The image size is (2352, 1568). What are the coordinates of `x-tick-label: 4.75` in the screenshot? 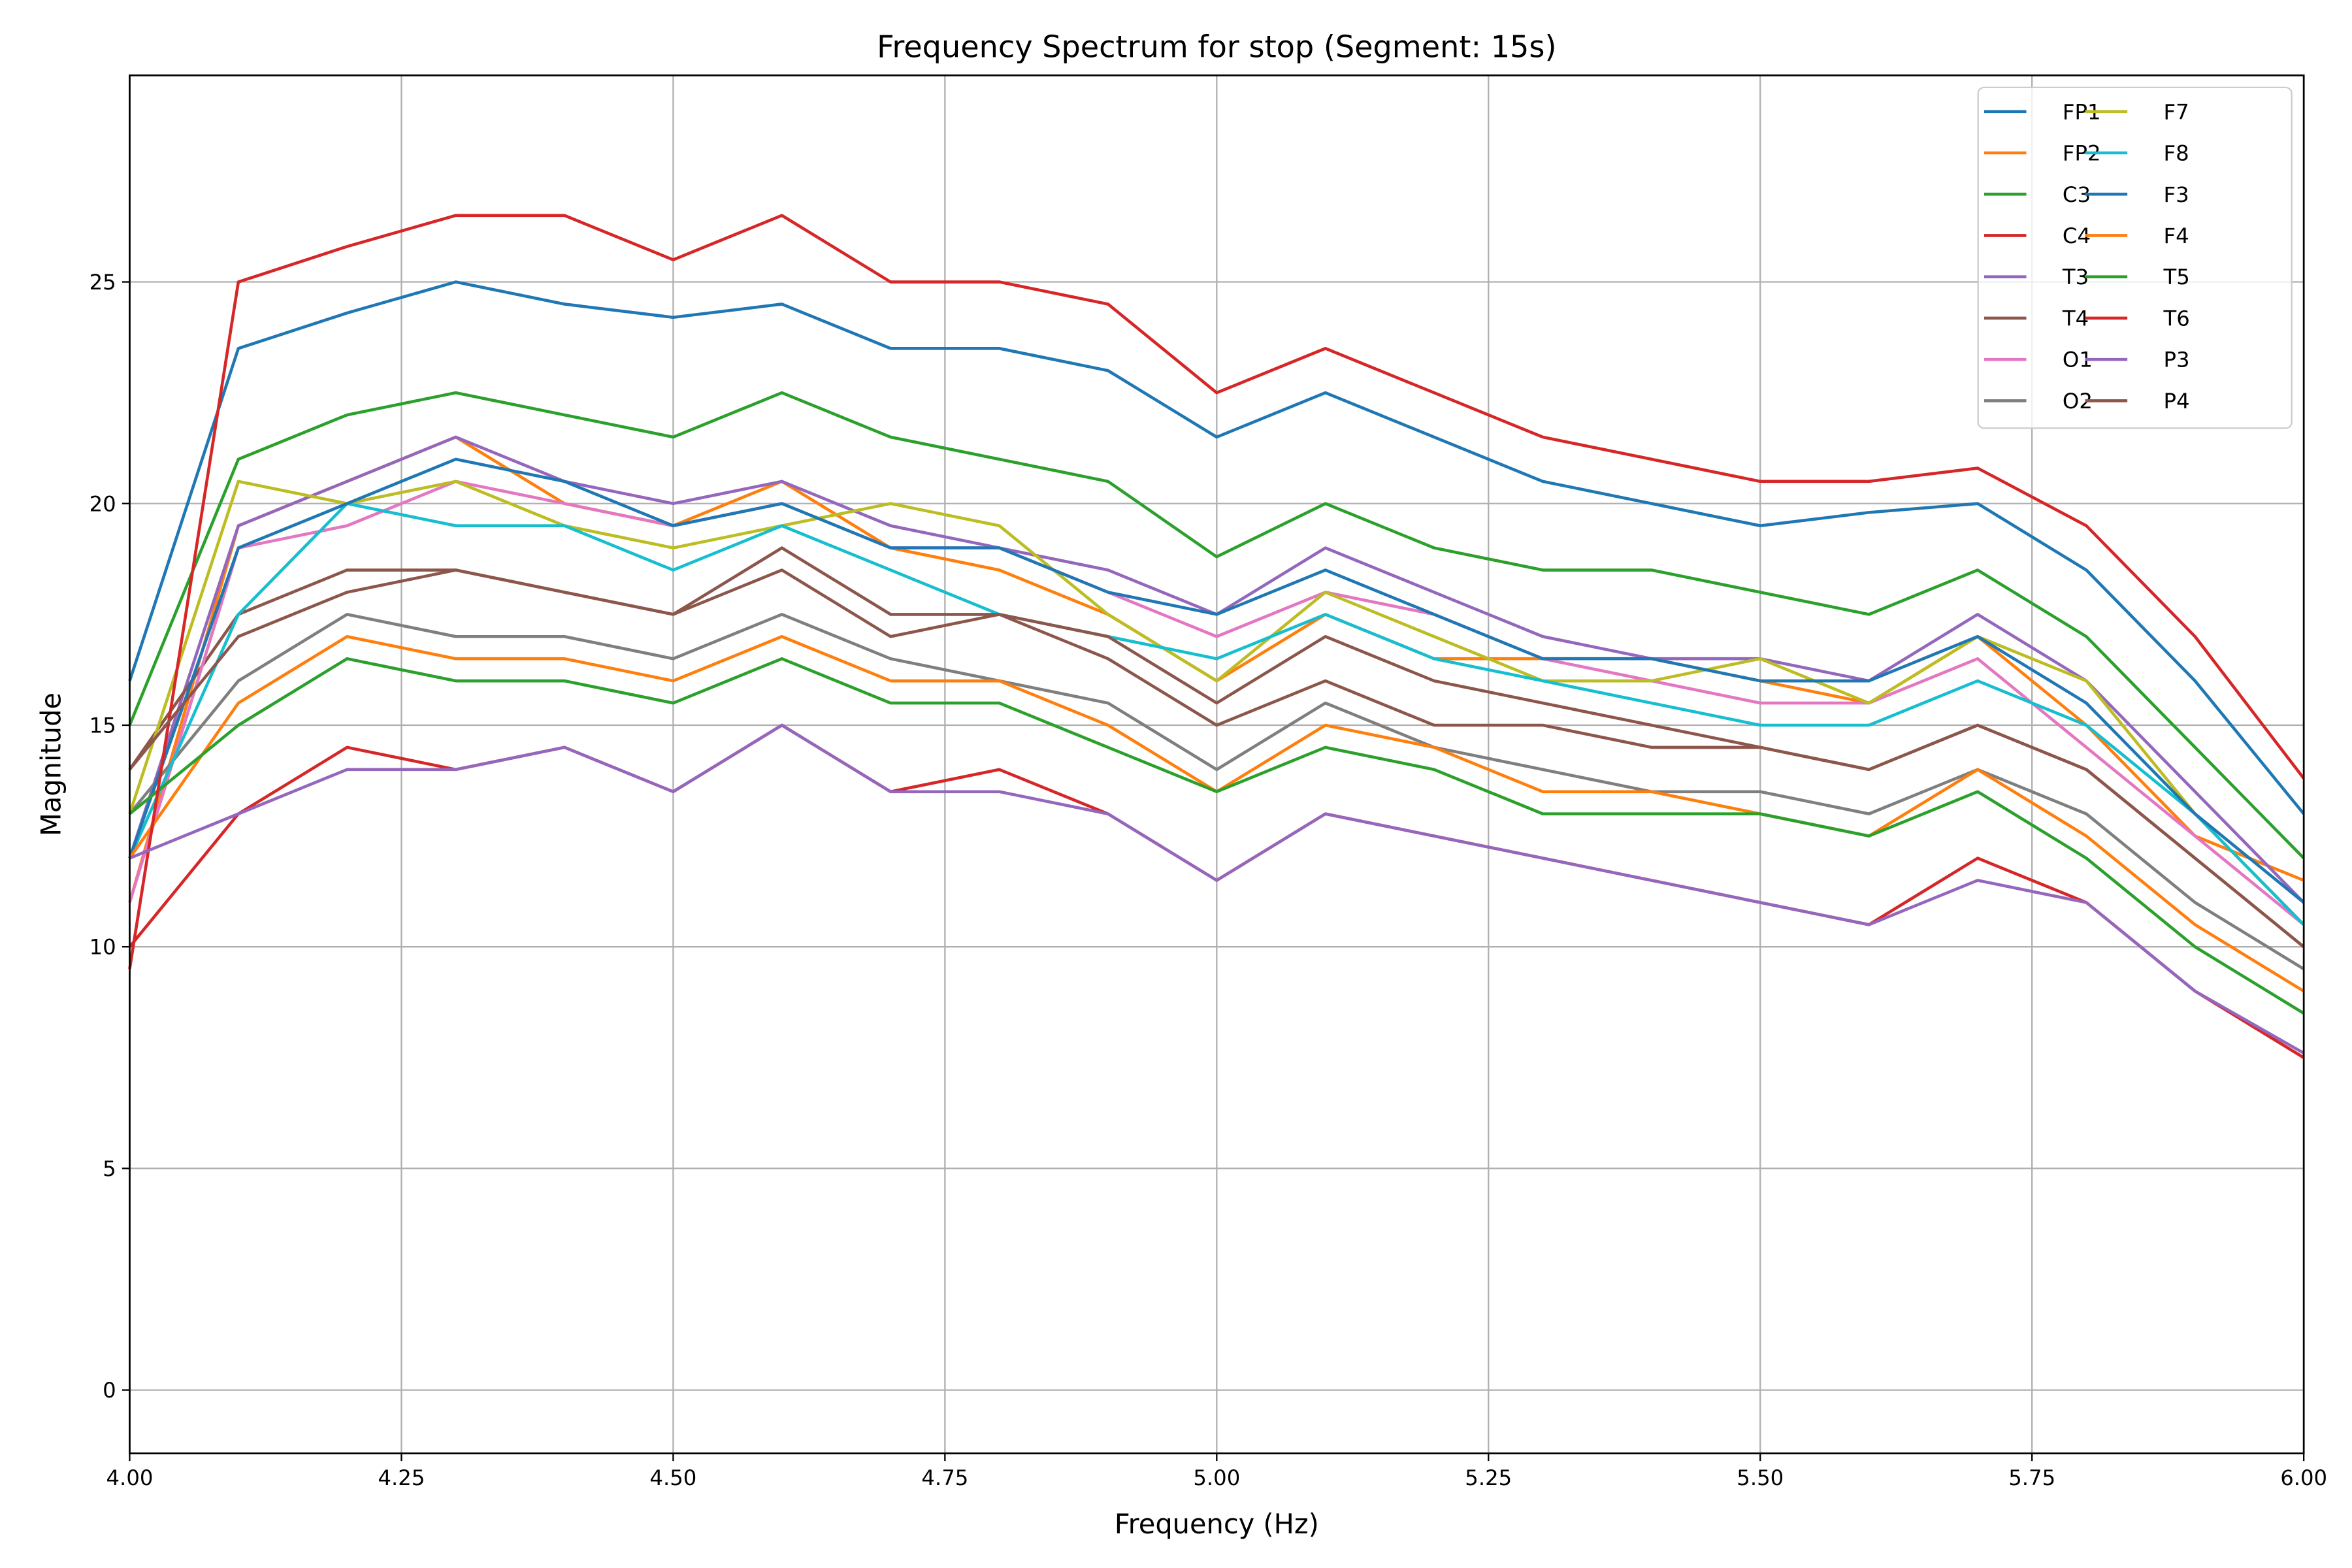 It's located at (944, 1477).